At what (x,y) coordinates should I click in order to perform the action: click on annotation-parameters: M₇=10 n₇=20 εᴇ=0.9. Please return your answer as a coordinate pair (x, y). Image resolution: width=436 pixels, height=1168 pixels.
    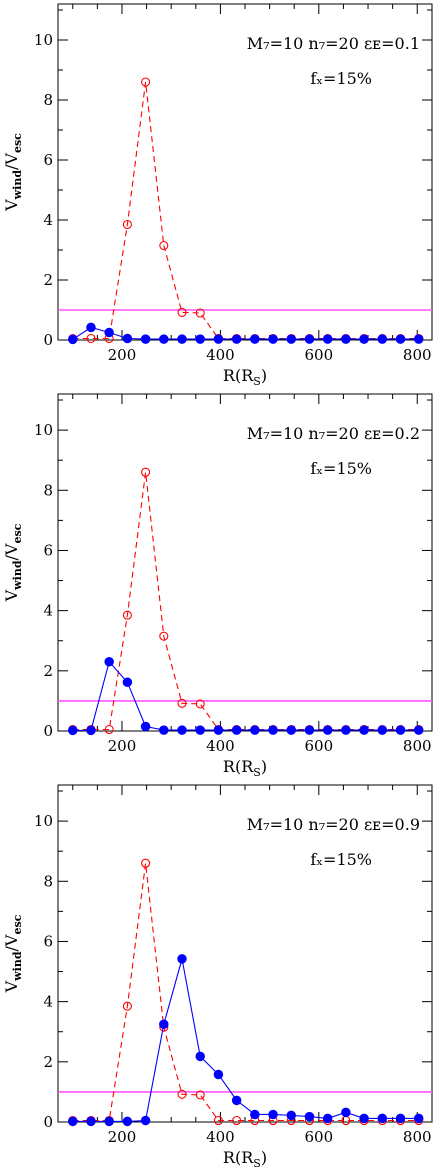
    Looking at the image, I should click on (333, 824).